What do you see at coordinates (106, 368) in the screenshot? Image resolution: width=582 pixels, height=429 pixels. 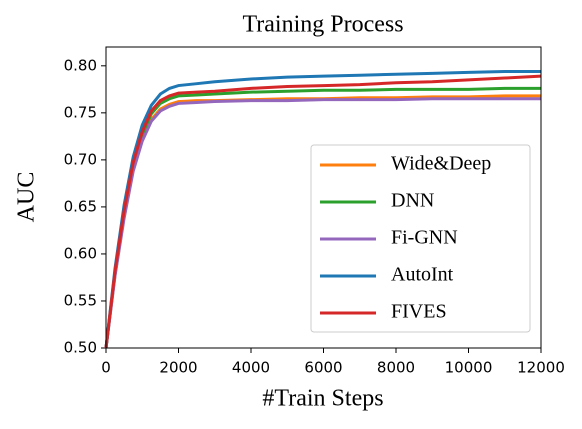 I see `x-tick-label: 0` at bounding box center [106, 368].